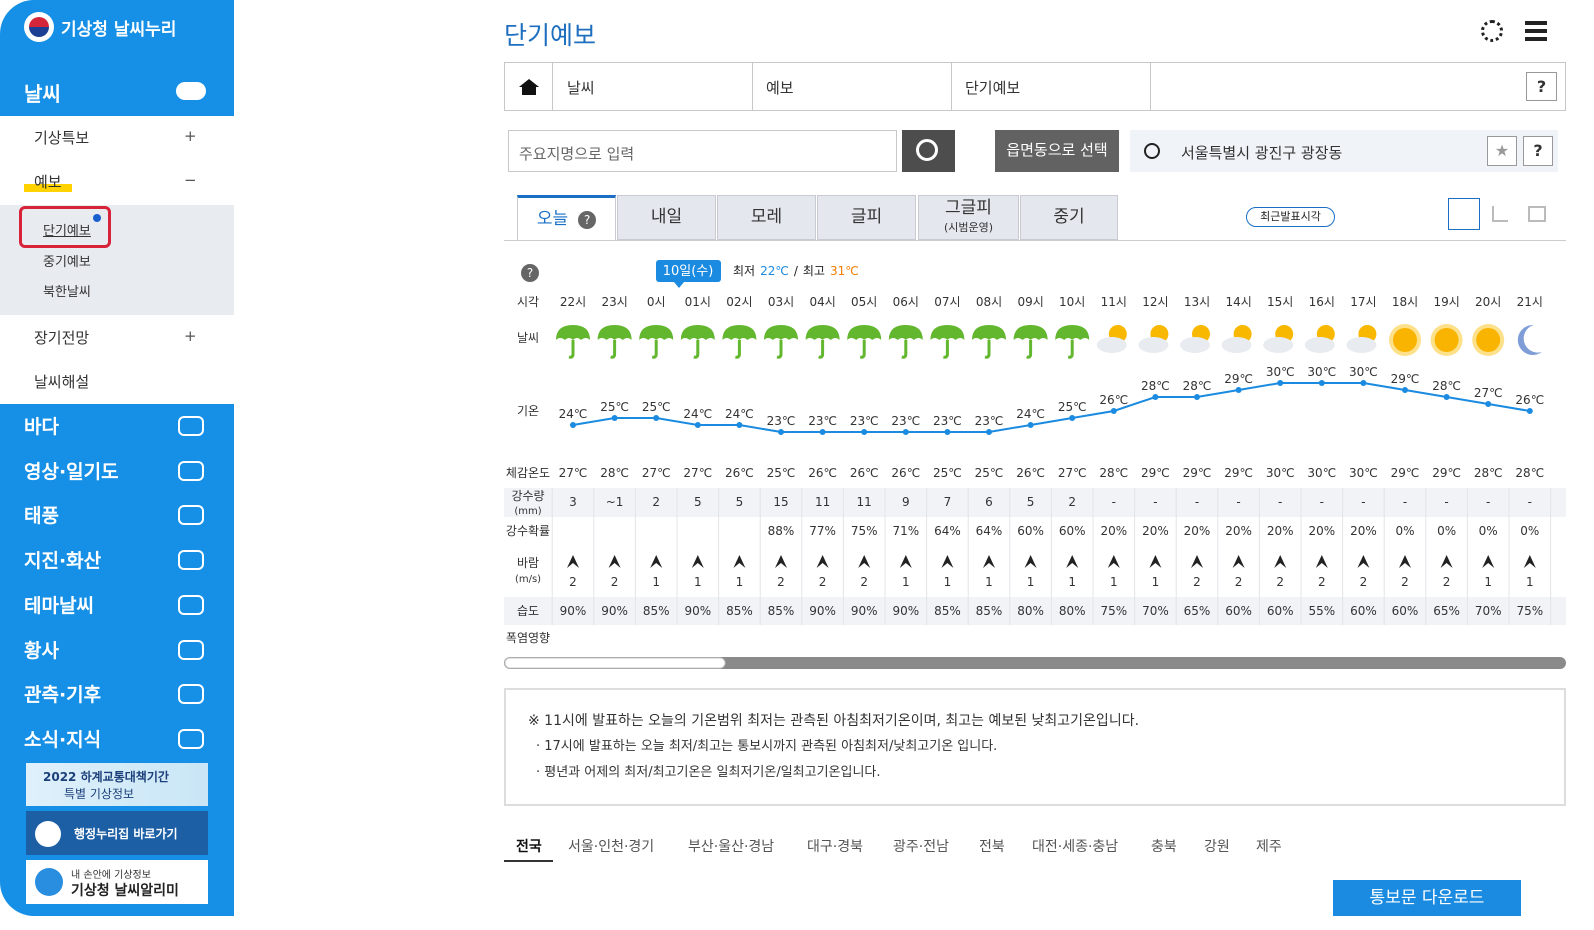  Describe the element at coordinates (42, 94) in the screenshot. I see `active-section: 날씨` at that location.